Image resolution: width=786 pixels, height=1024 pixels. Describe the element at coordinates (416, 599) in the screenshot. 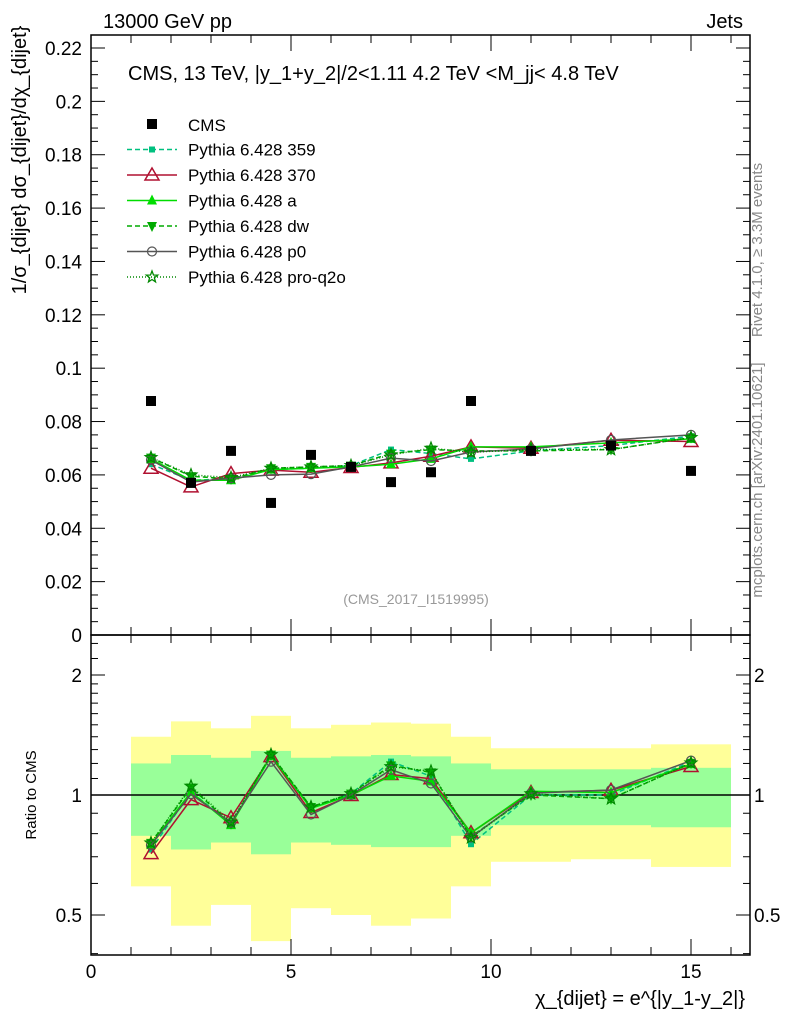

I see `analysis-label: (CMS_2017_I1519995)` at that location.